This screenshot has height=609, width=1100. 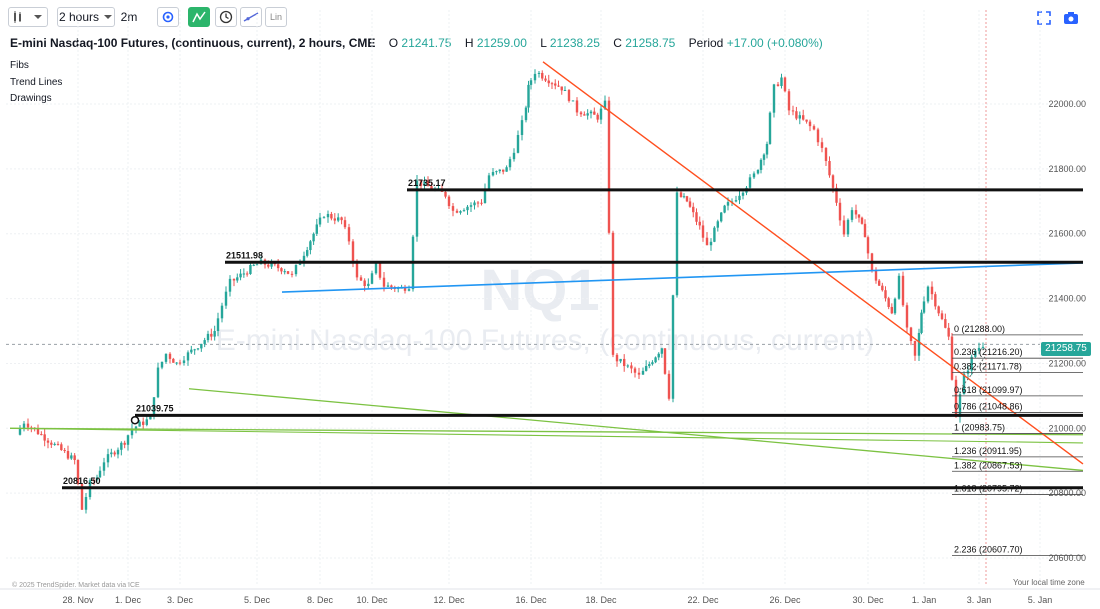 I want to click on overlay-list: Fibs Trend Lines Drawings, so click(x=36, y=83).